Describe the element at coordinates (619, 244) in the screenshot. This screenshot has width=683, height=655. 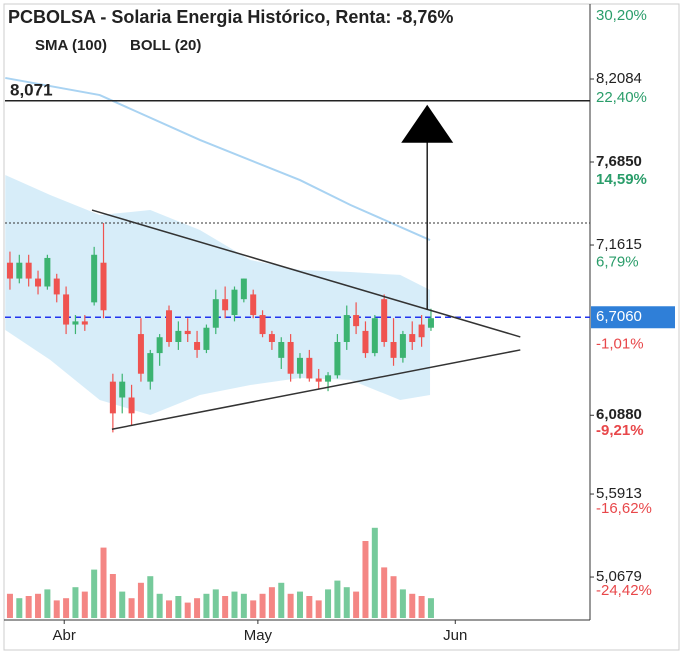
I see `y-tick-label: 7,1615` at that location.